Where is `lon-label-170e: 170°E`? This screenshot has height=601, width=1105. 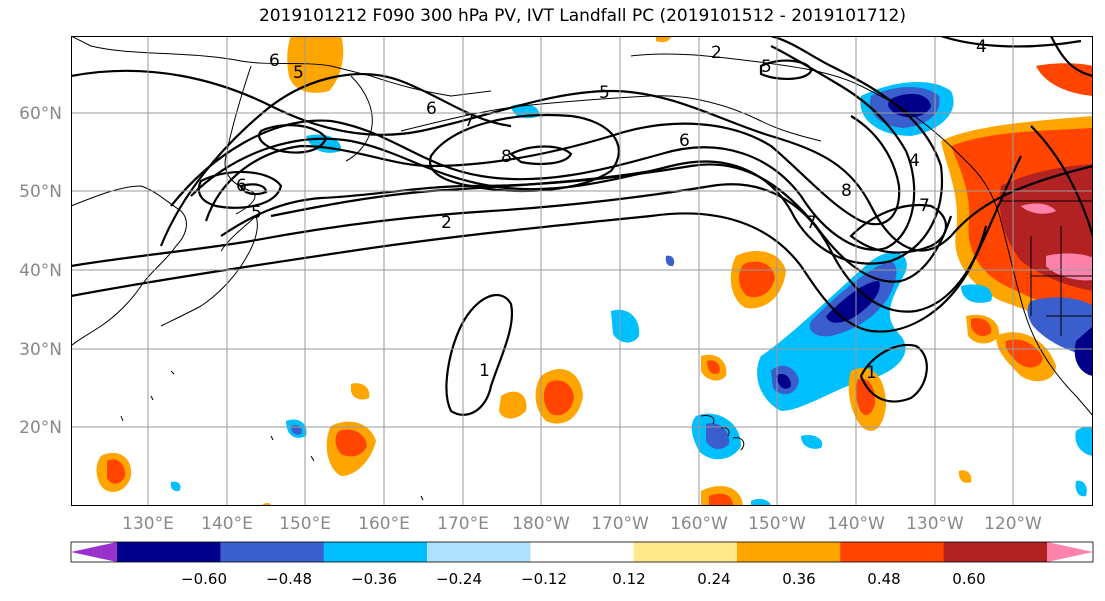 lon-label-170e: 170°E is located at coordinates (463, 524).